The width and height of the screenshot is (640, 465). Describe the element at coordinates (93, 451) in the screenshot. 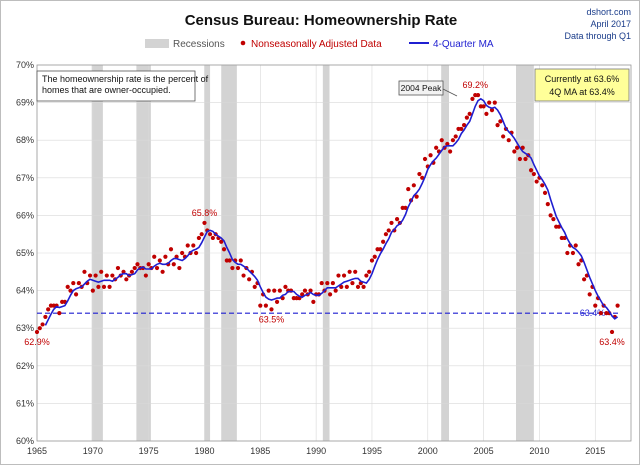

I see `x-tick-label: 1970` at that location.